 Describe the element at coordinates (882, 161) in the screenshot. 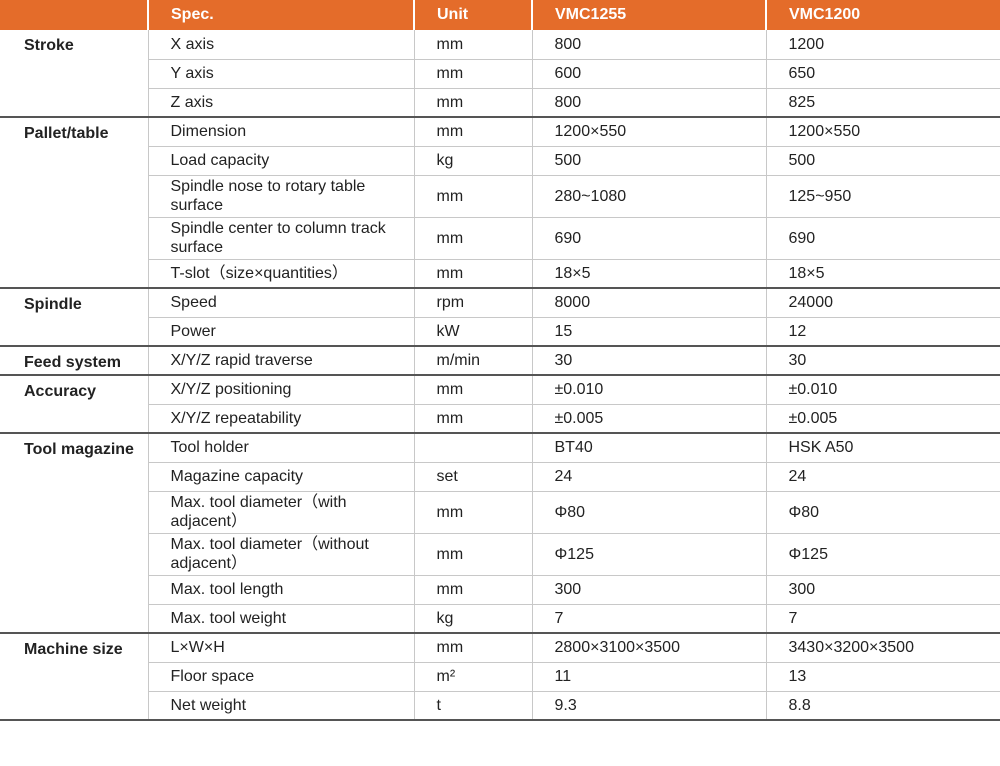

I see `model-b-cell: 500` at that location.